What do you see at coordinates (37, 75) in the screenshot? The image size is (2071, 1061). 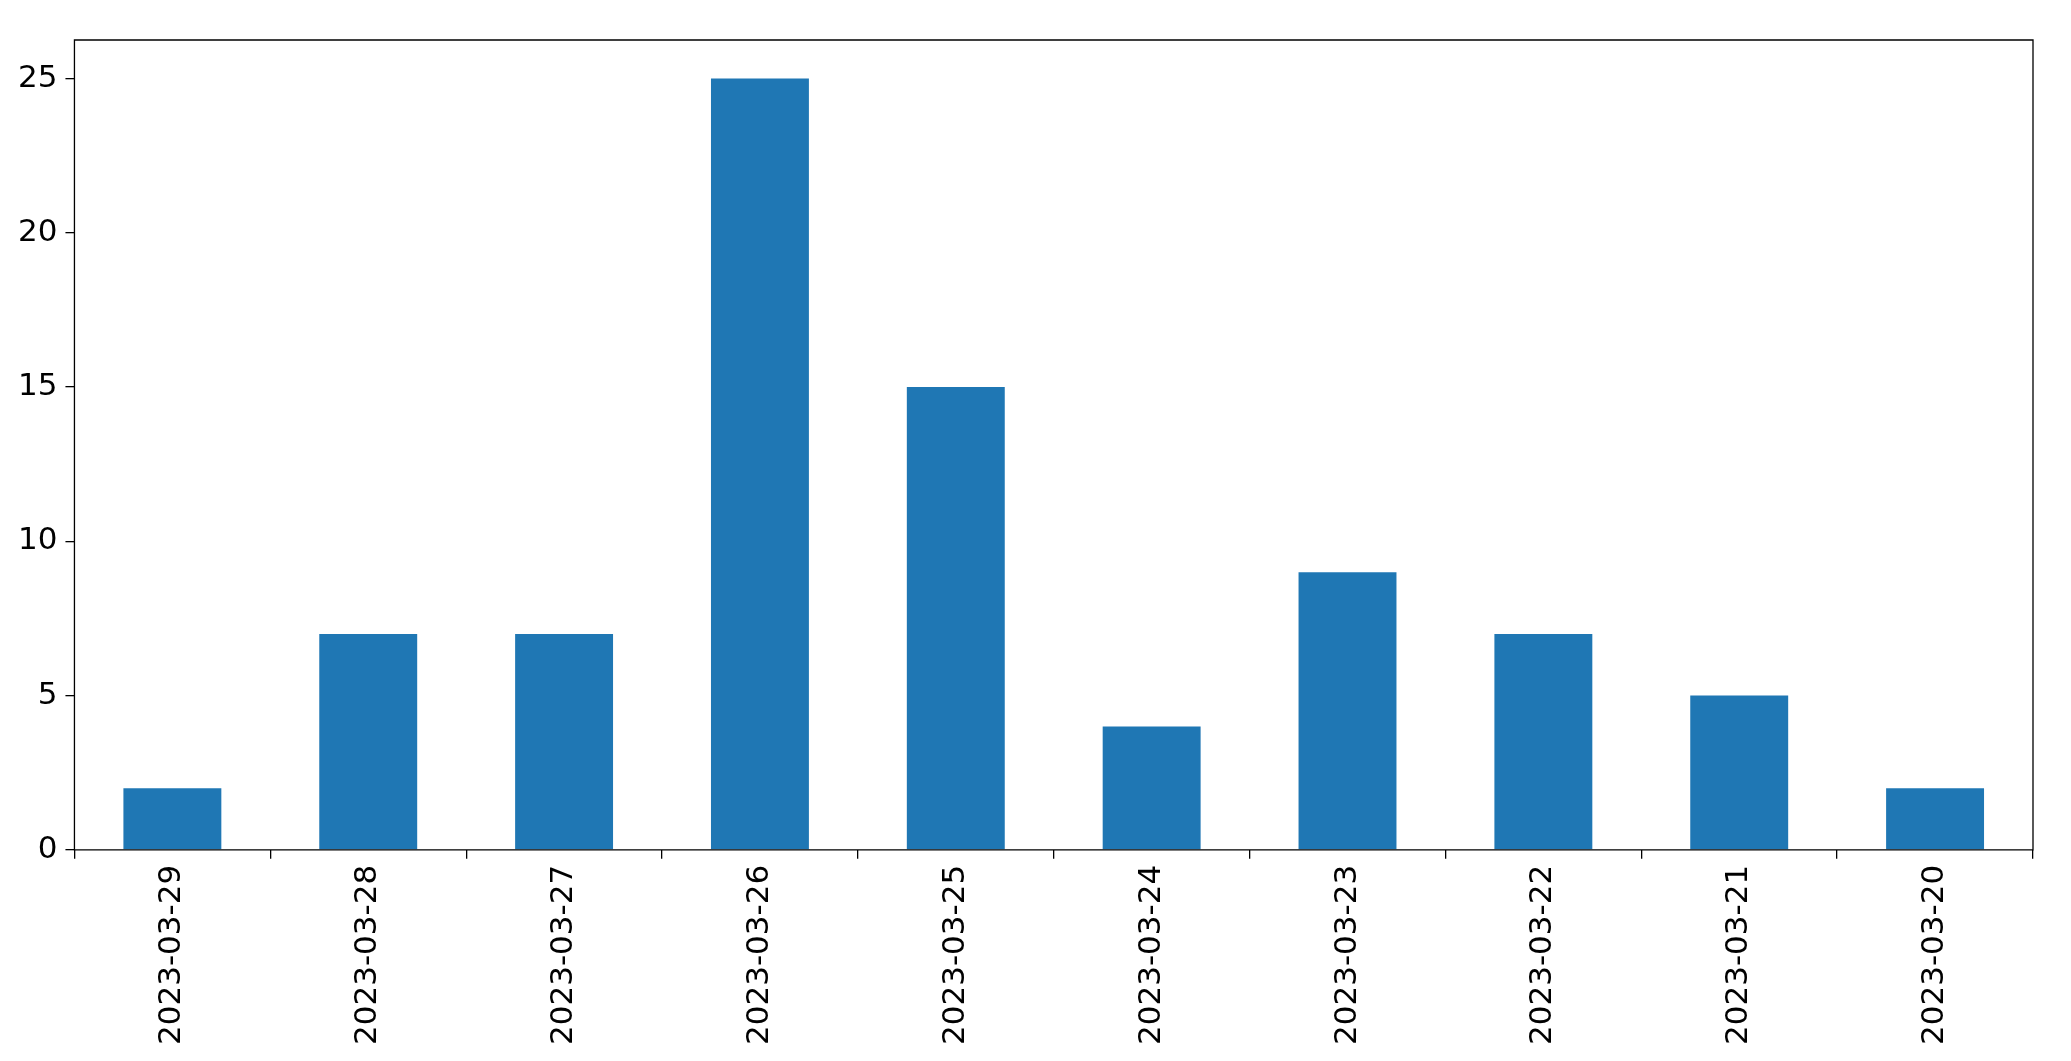 I see `y-tick-label: 25` at bounding box center [37, 75].